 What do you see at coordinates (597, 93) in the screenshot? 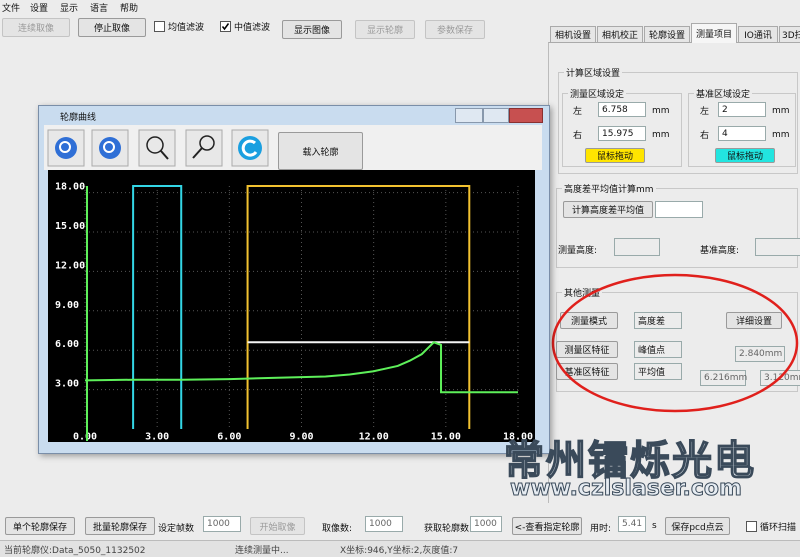
I see `group-title: 测量区域设定` at bounding box center [597, 93].